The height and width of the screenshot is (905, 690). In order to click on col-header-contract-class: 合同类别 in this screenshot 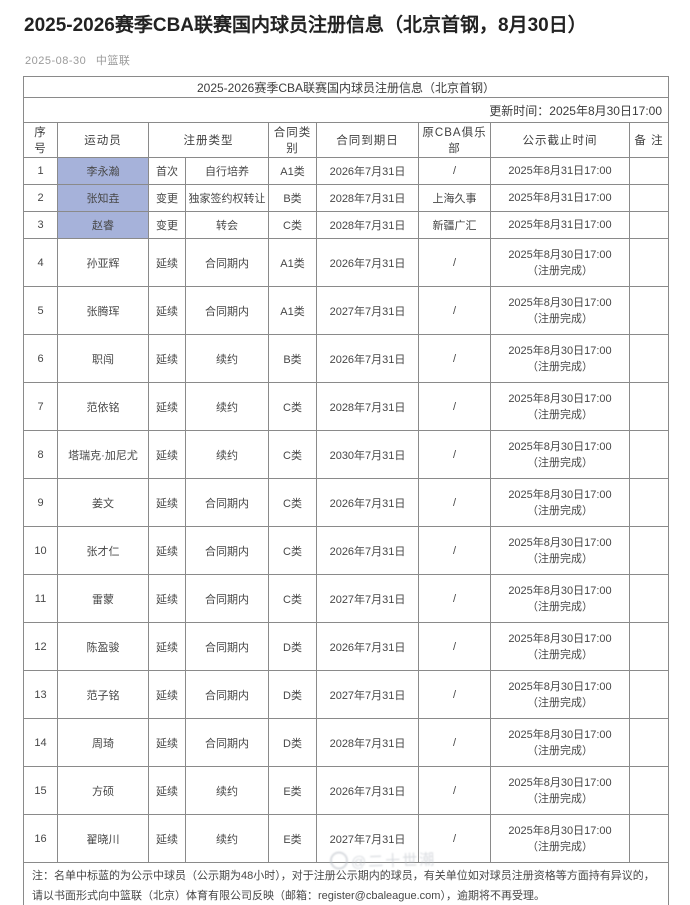, I will do `click(292, 140)`.